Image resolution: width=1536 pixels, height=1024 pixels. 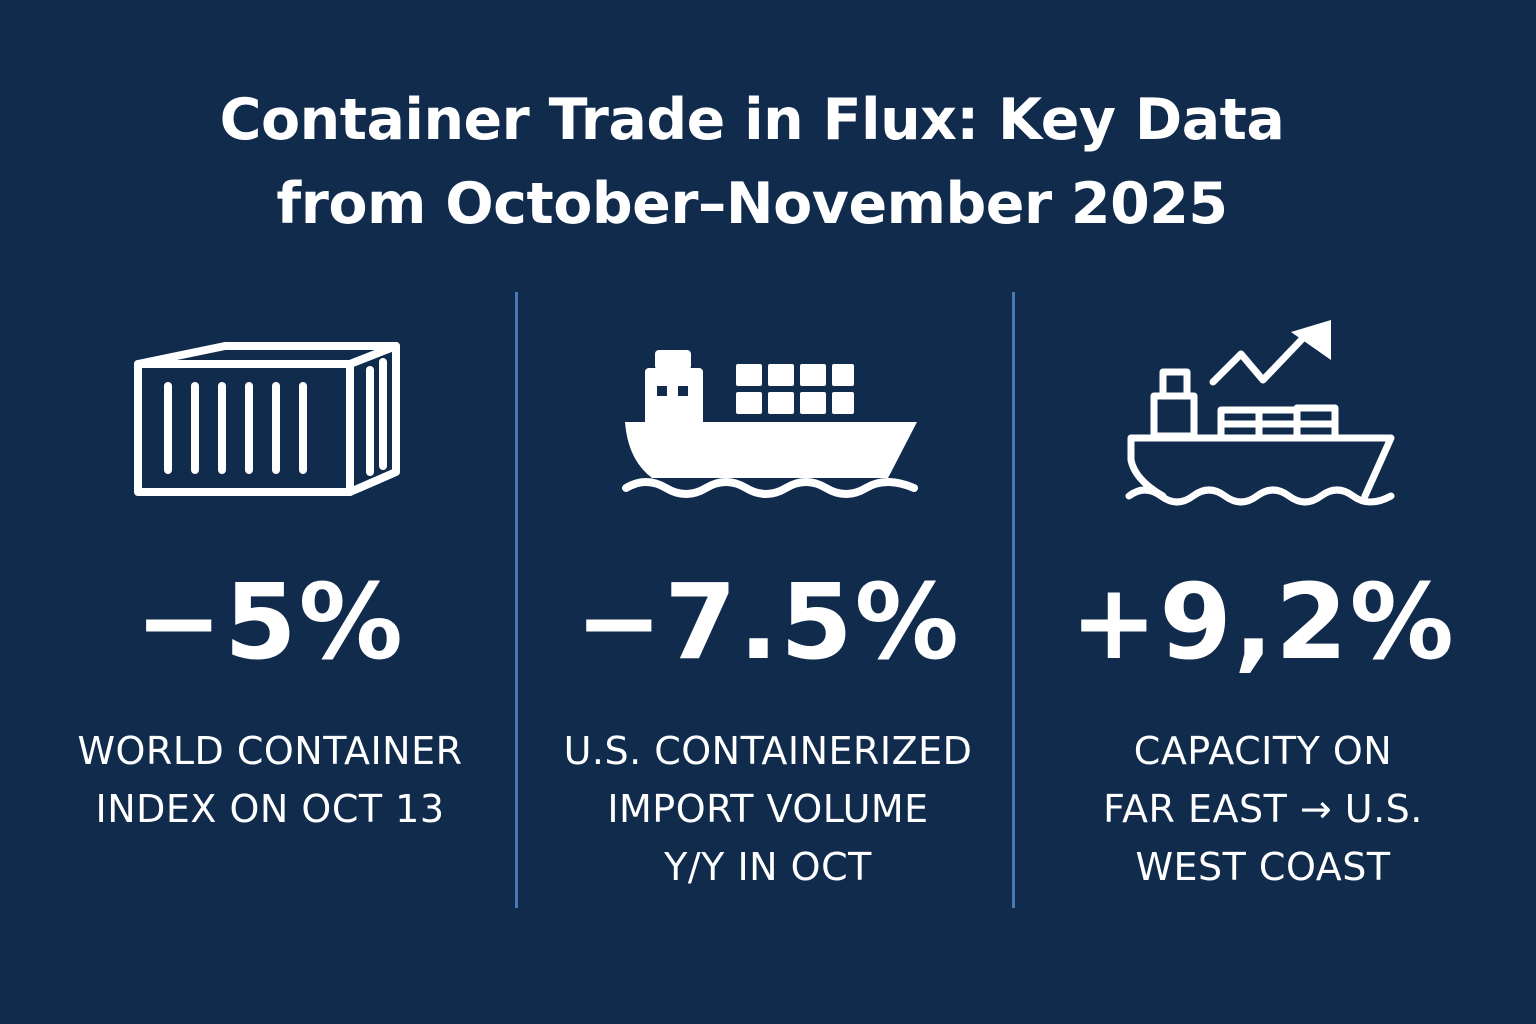 What do you see at coordinates (1263, 867) in the screenshot?
I see `stat-label-line: WEST COAST` at bounding box center [1263, 867].